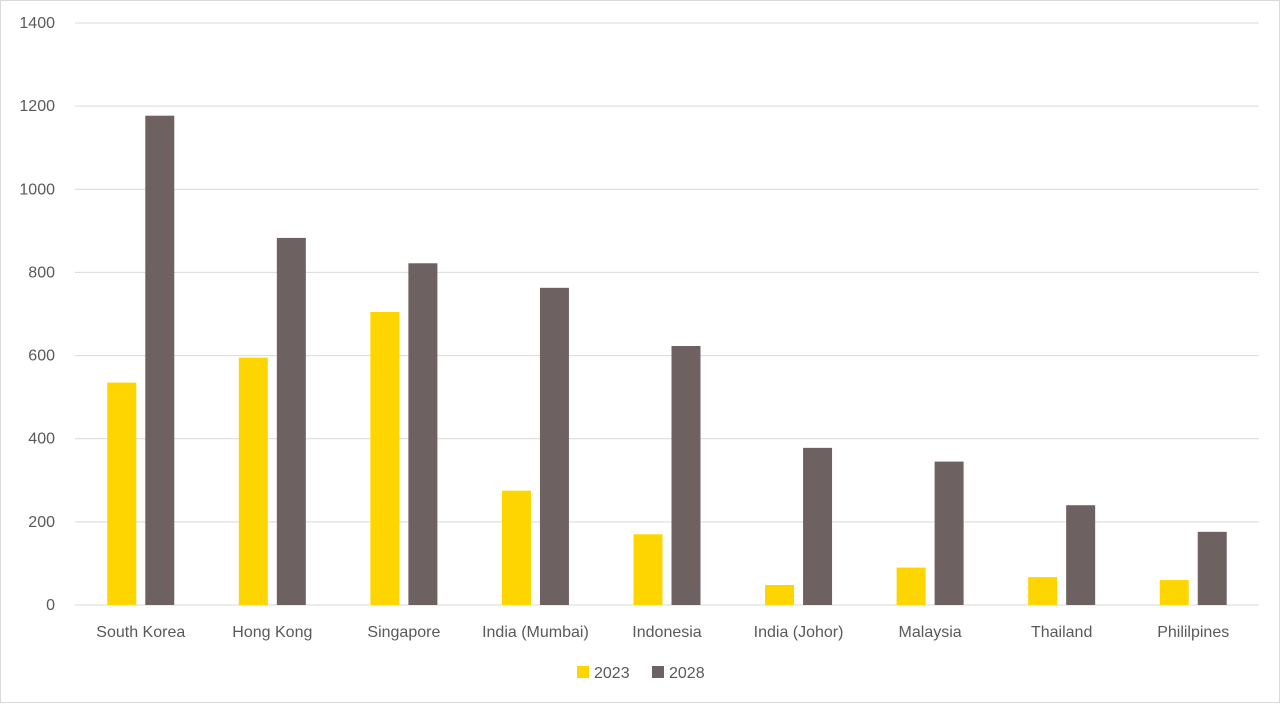 The width and height of the screenshot is (1280, 704). I want to click on y-tick-label: 1000, so click(37, 189).